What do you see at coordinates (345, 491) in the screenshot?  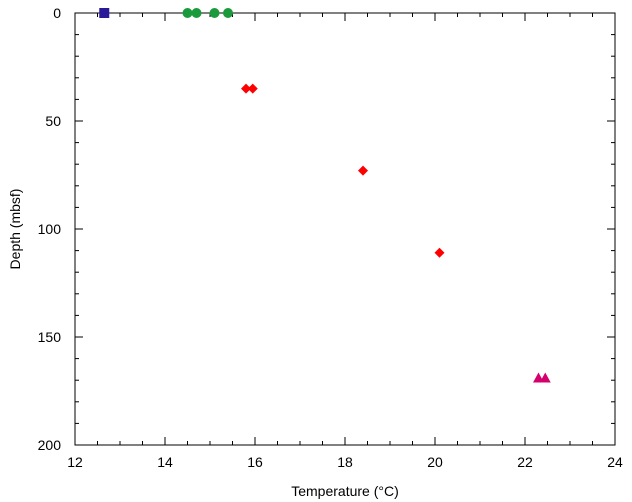 I see `x-axis-title: Temperature (°C)` at bounding box center [345, 491].